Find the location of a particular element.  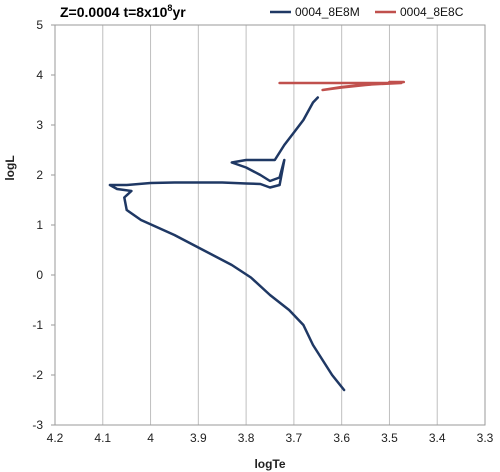

legend-label-0004-8E8C: 0004_8E8C is located at coordinates (432, 12).